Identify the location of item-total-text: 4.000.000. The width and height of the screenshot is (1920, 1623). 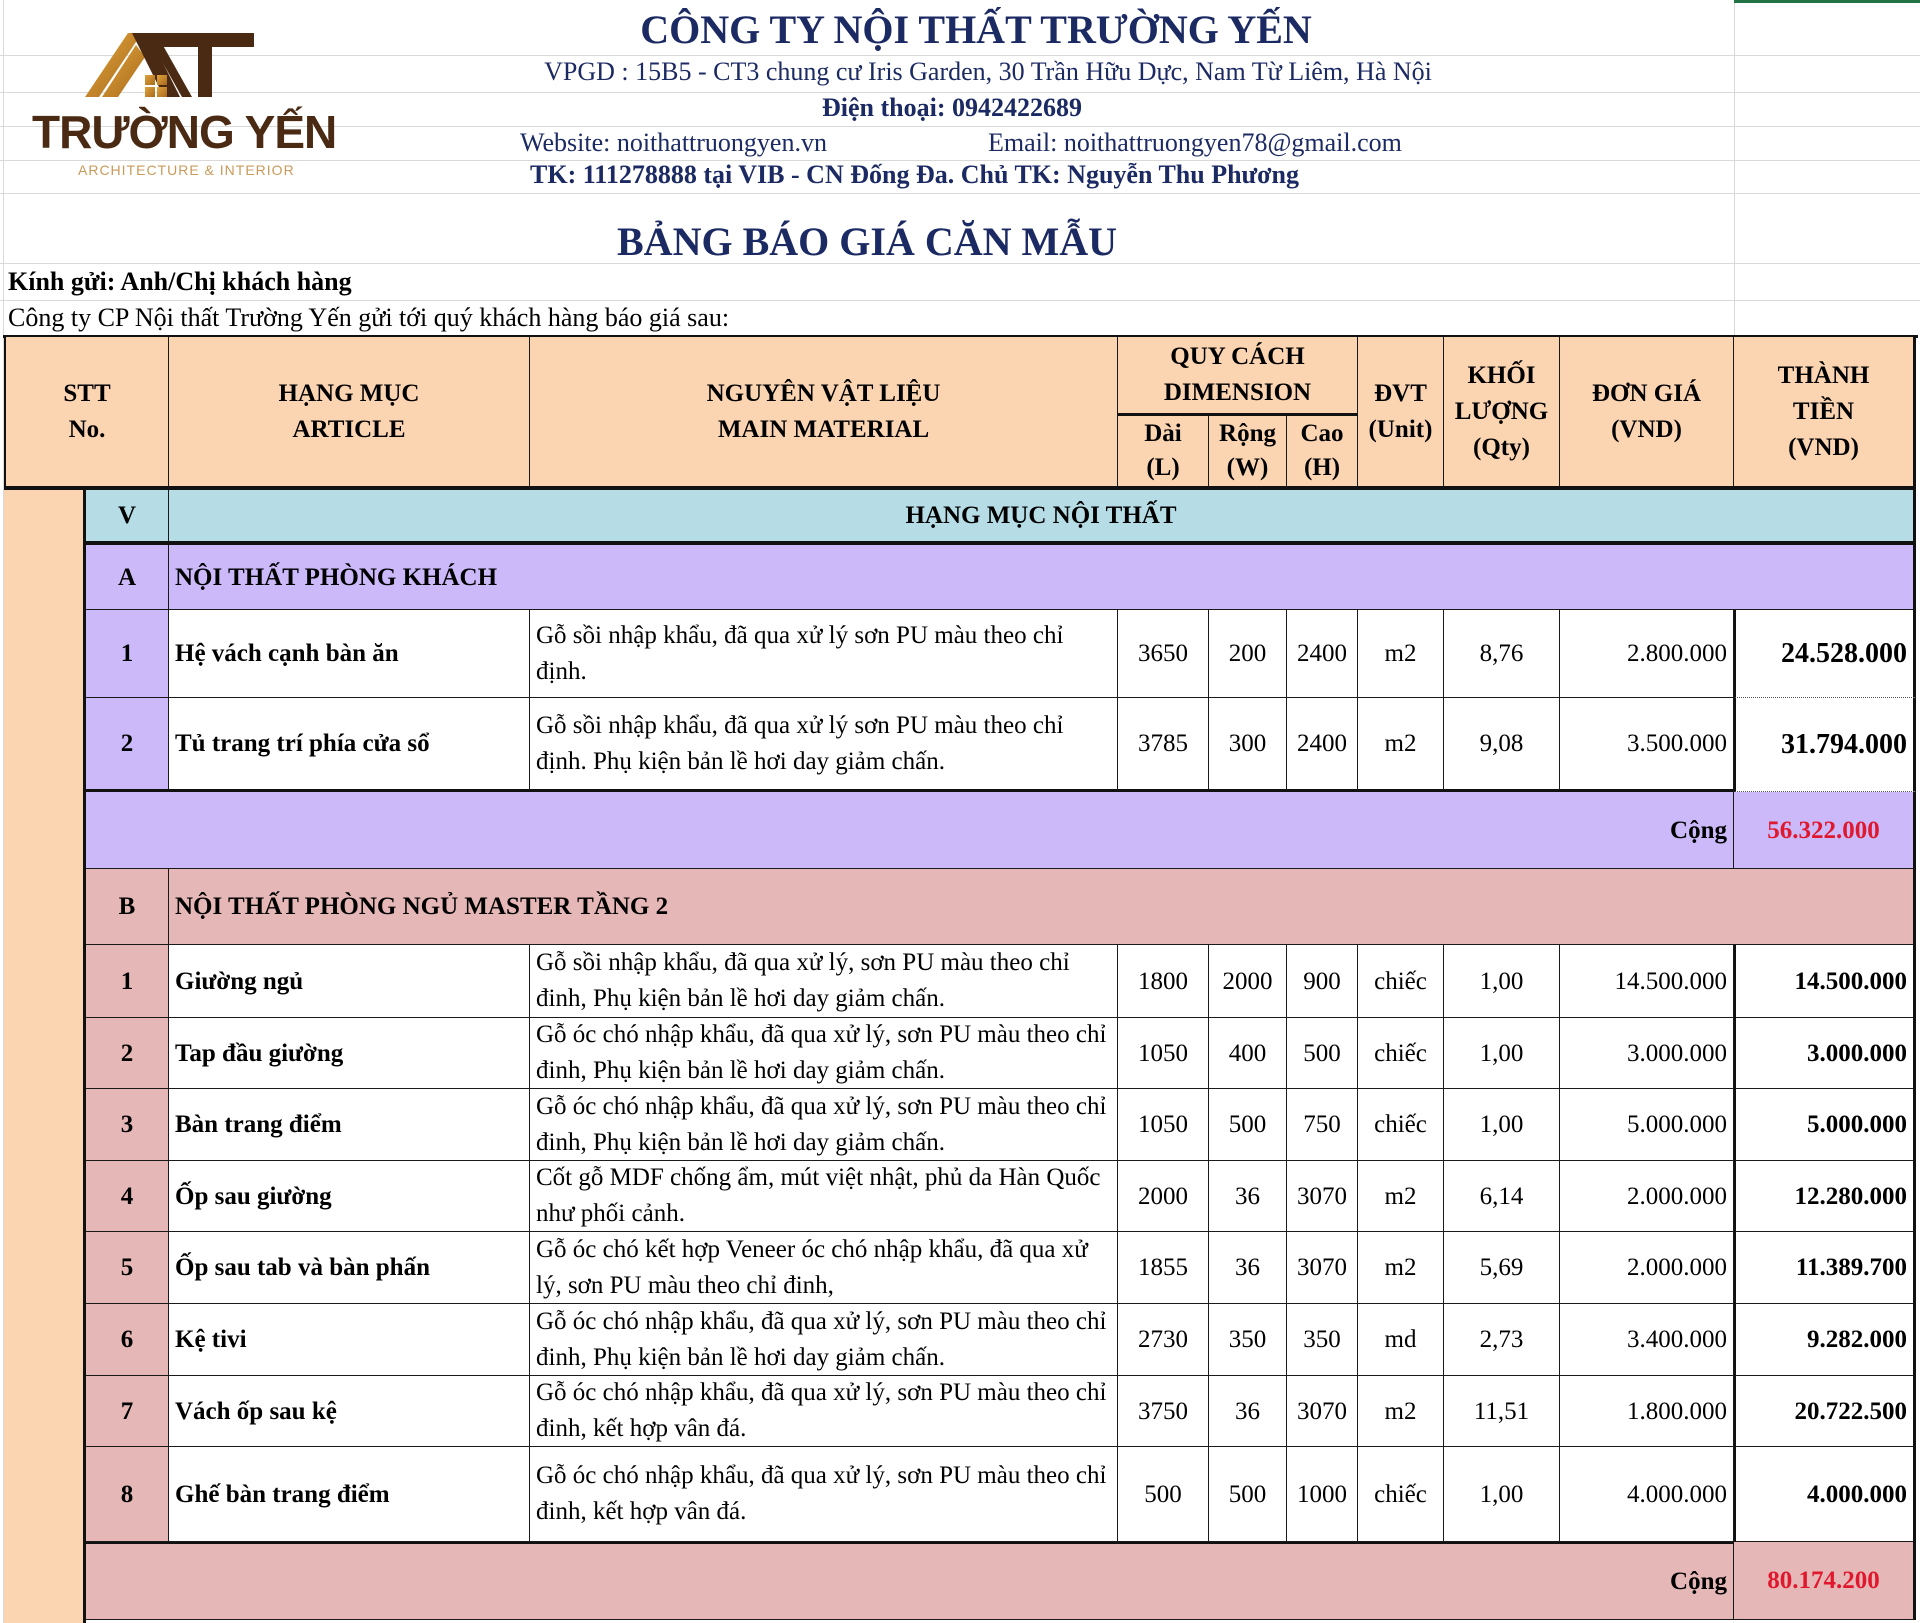
(1857, 1494).